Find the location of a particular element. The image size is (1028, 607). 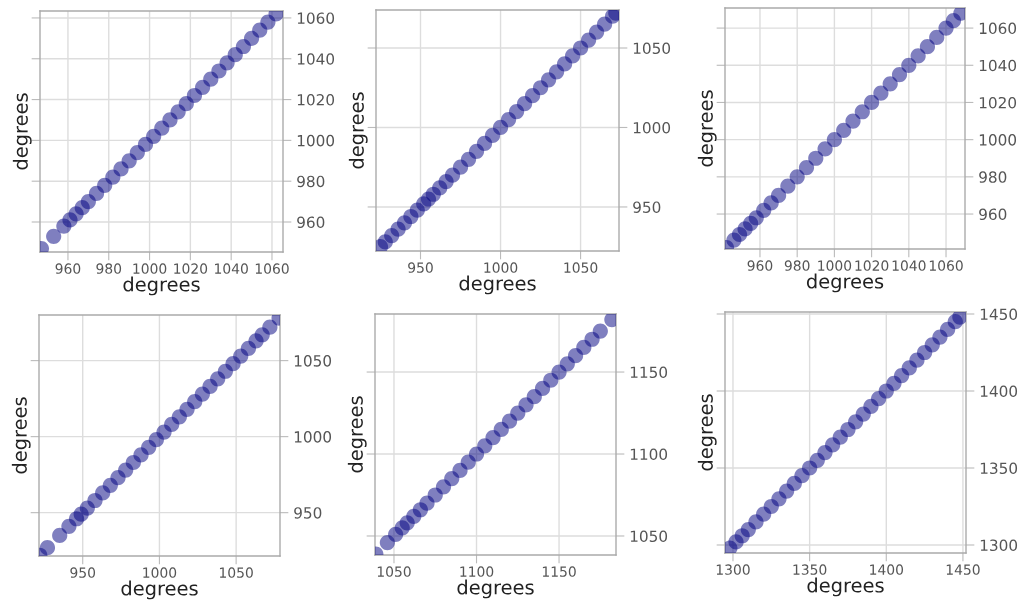

x-tick-label: 1450 is located at coordinates (963, 569).